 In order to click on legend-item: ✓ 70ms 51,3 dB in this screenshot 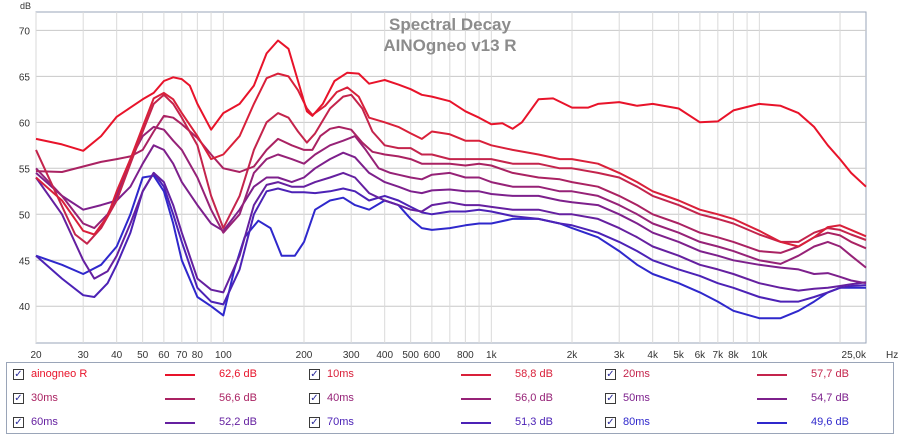, I will do `click(451, 423)`.